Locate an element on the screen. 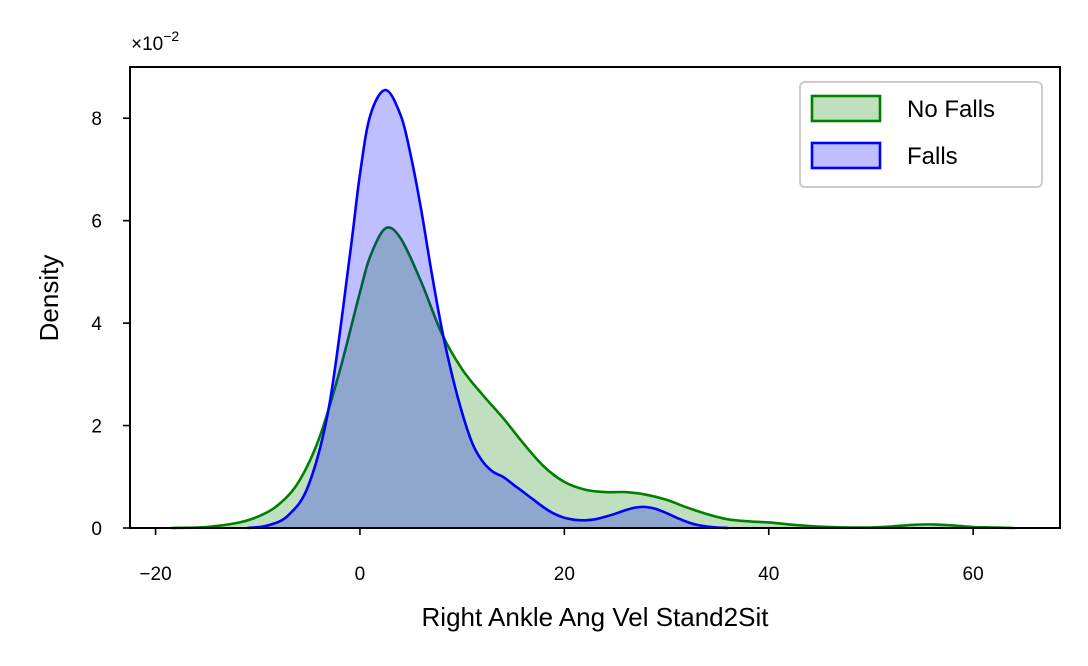 This screenshot has height=666, width=1088. legend-swatch-falls is located at coordinates (846, 155).